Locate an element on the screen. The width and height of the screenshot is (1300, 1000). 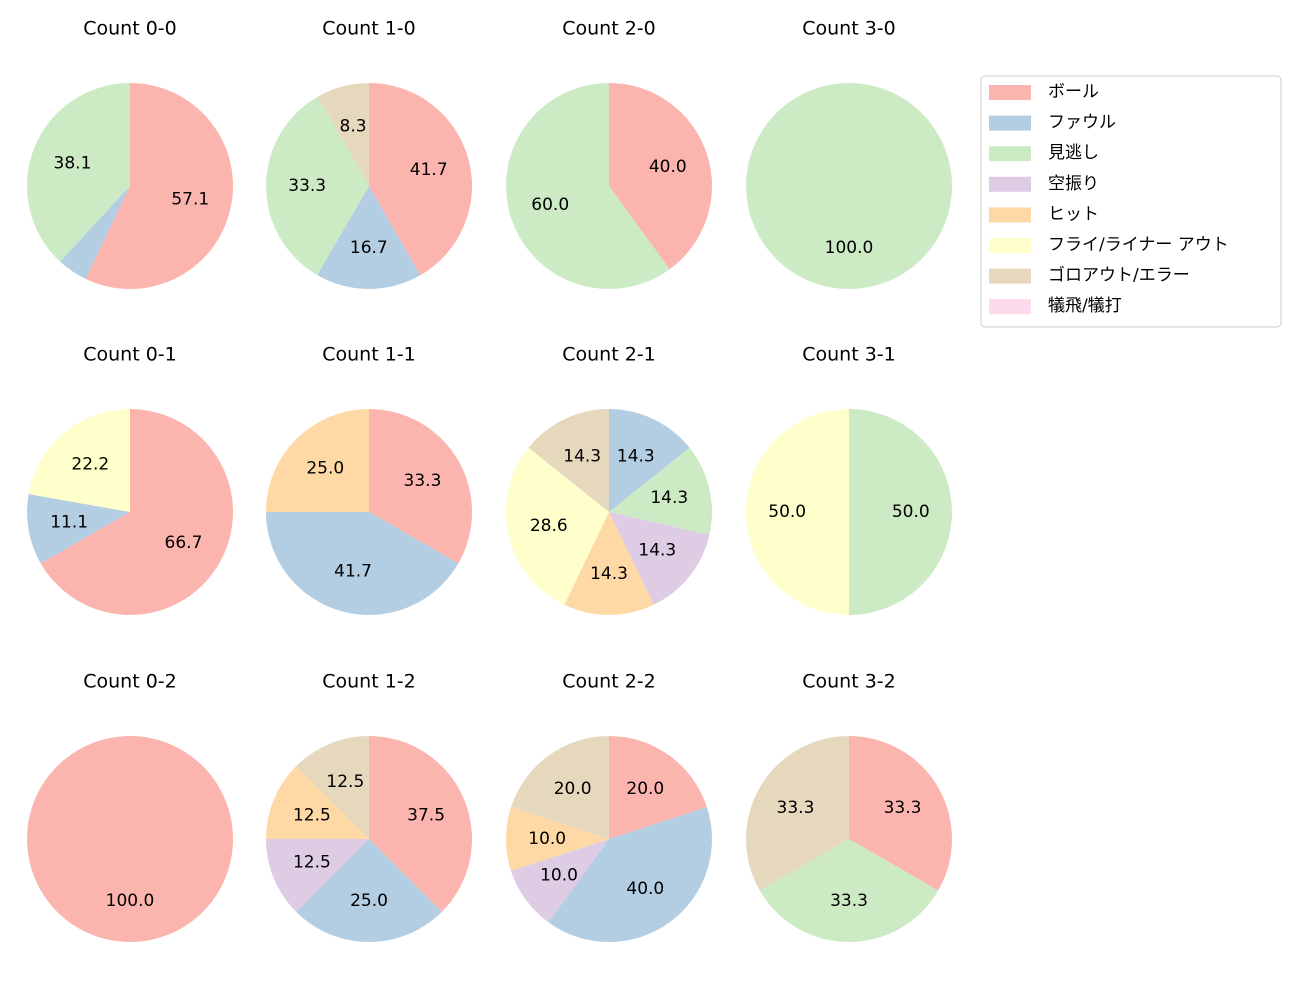
pie-title: Count 0-1 is located at coordinates (130, 355).